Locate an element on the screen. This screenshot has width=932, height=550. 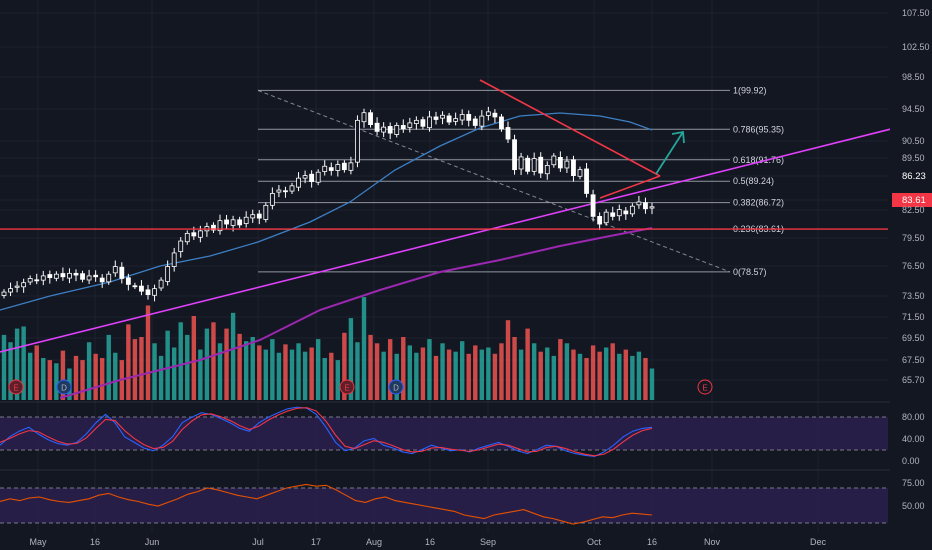
rsi-tick-label: 75.00 is located at coordinates (913, 483).